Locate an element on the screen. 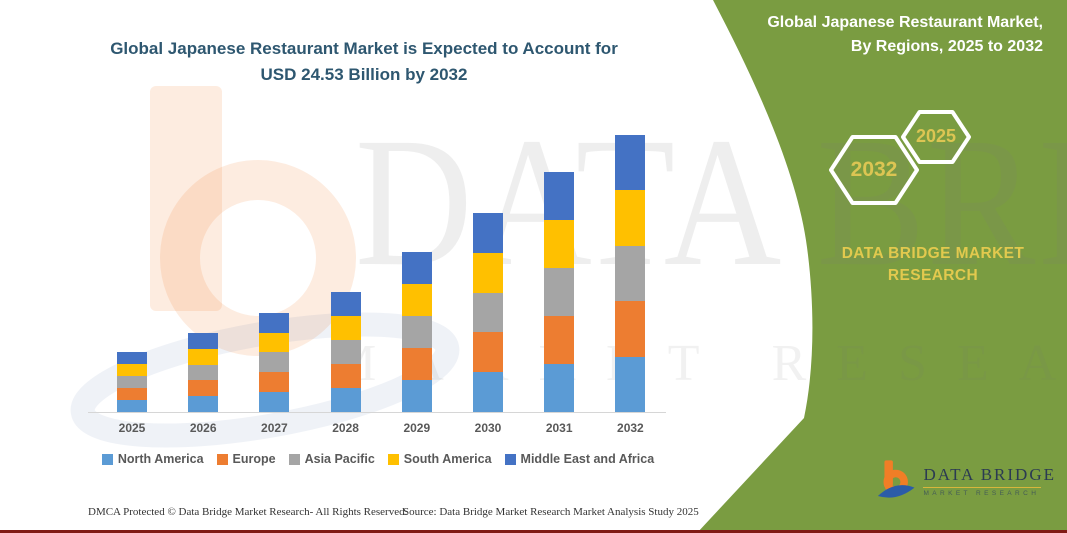 This screenshot has width=1067, height=533. x-axis-line is located at coordinates (377, 412).